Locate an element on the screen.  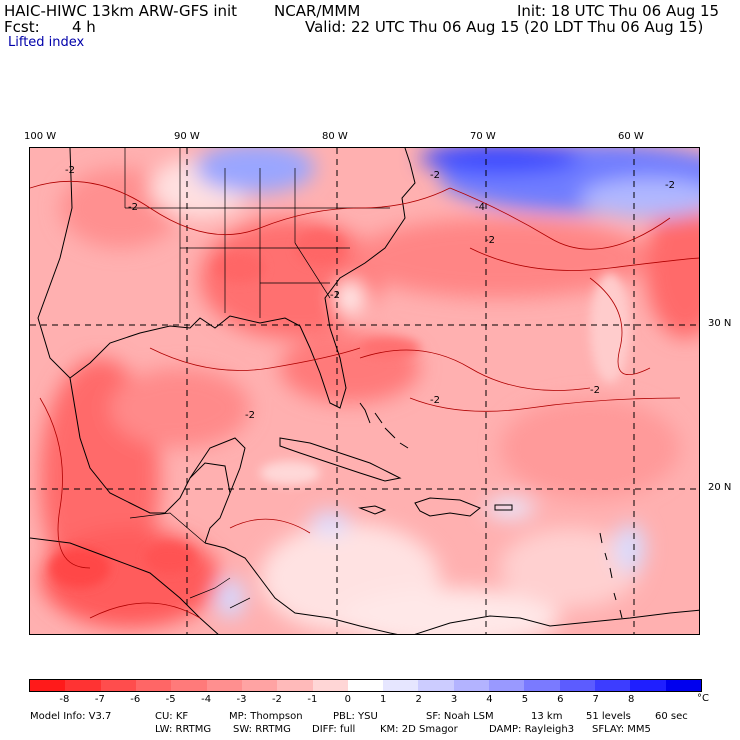
org-label: NCAR/MMM is located at coordinates (317, 11).